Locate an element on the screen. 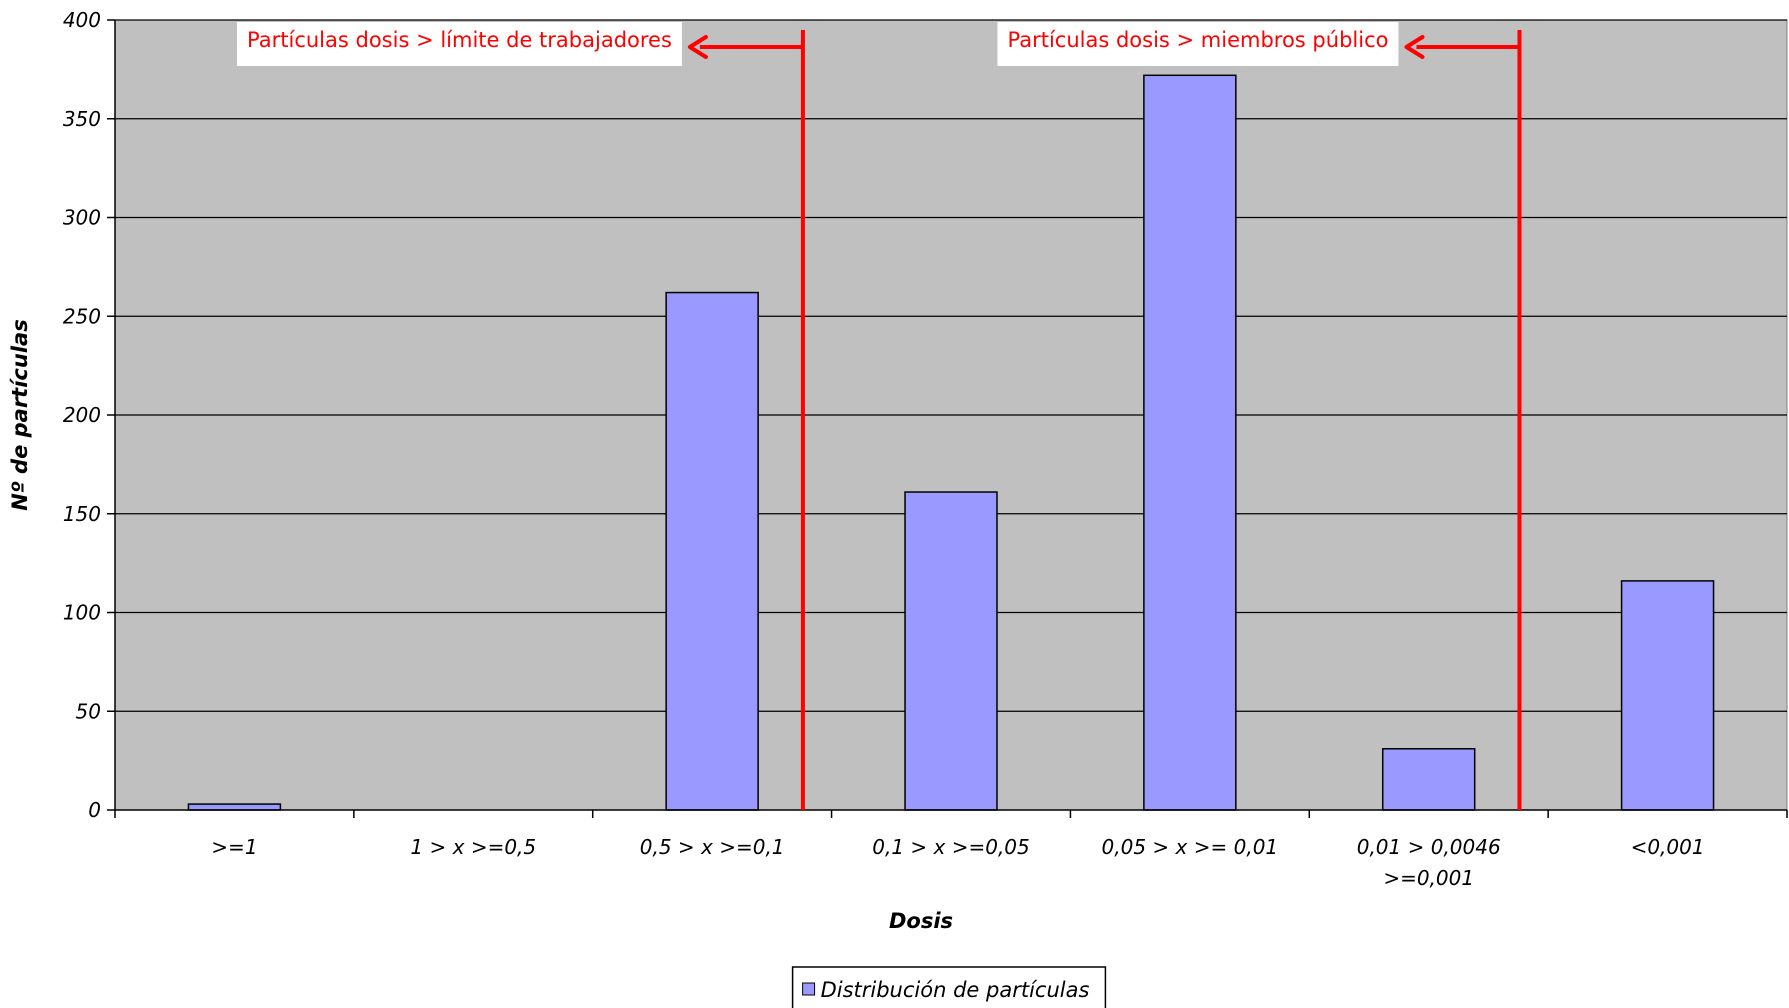 This screenshot has width=1789, height=1008. legend-box is located at coordinates (949, 987).